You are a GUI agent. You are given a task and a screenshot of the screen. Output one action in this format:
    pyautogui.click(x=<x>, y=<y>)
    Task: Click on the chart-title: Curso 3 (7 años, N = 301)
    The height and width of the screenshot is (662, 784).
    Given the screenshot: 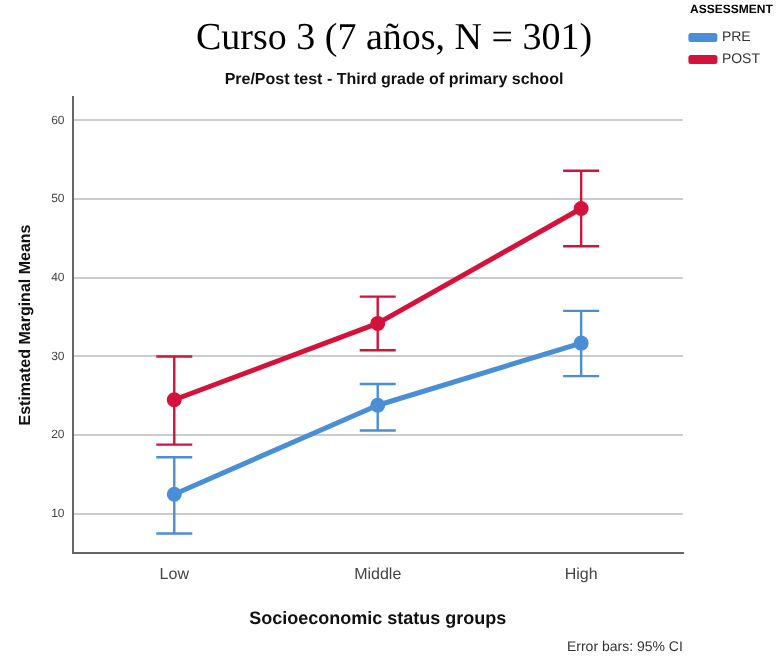 What is the action you would take?
    pyautogui.click(x=394, y=37)
    